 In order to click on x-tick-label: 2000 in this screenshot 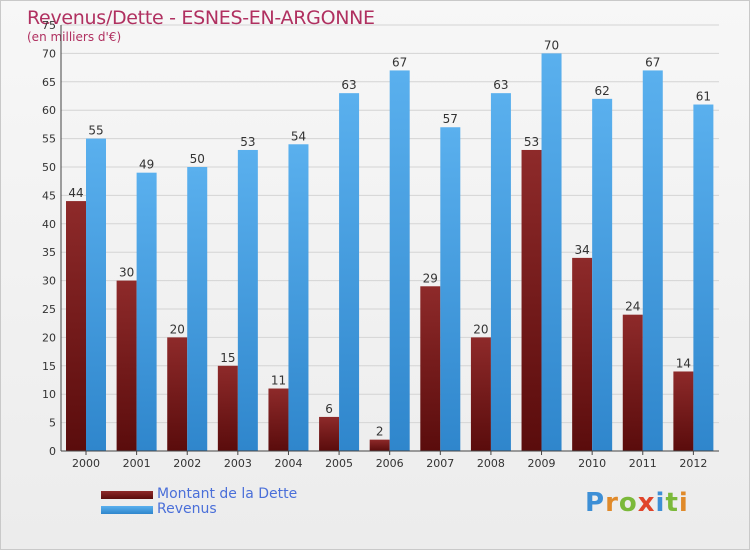, I will do `click(86, 463)`.